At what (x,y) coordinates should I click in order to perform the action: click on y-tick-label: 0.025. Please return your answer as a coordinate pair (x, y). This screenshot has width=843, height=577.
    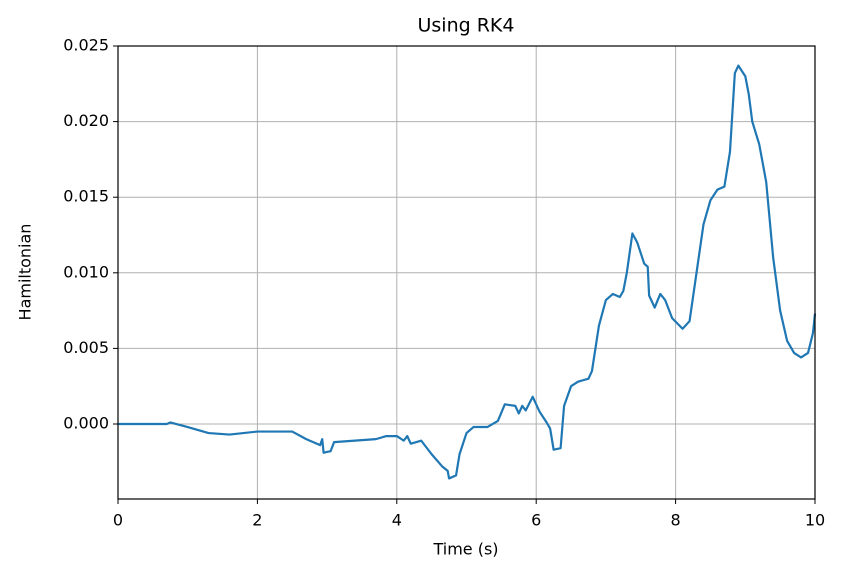
    Looking at the image, I should click on (86, 45).